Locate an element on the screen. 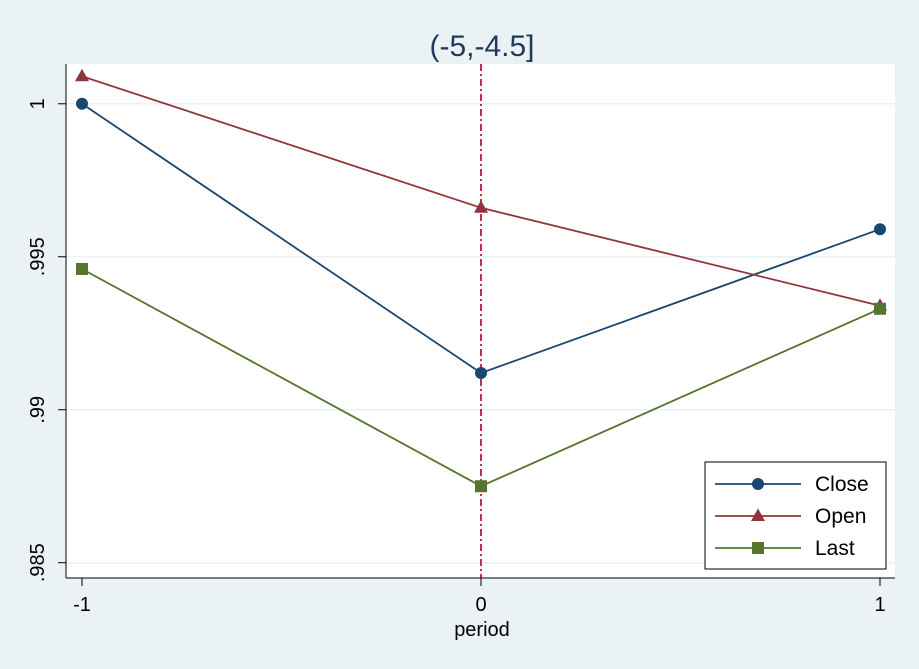 This screenshot has height=669, width=919. legend-label-open: Open is located at coordinates (840, 516).